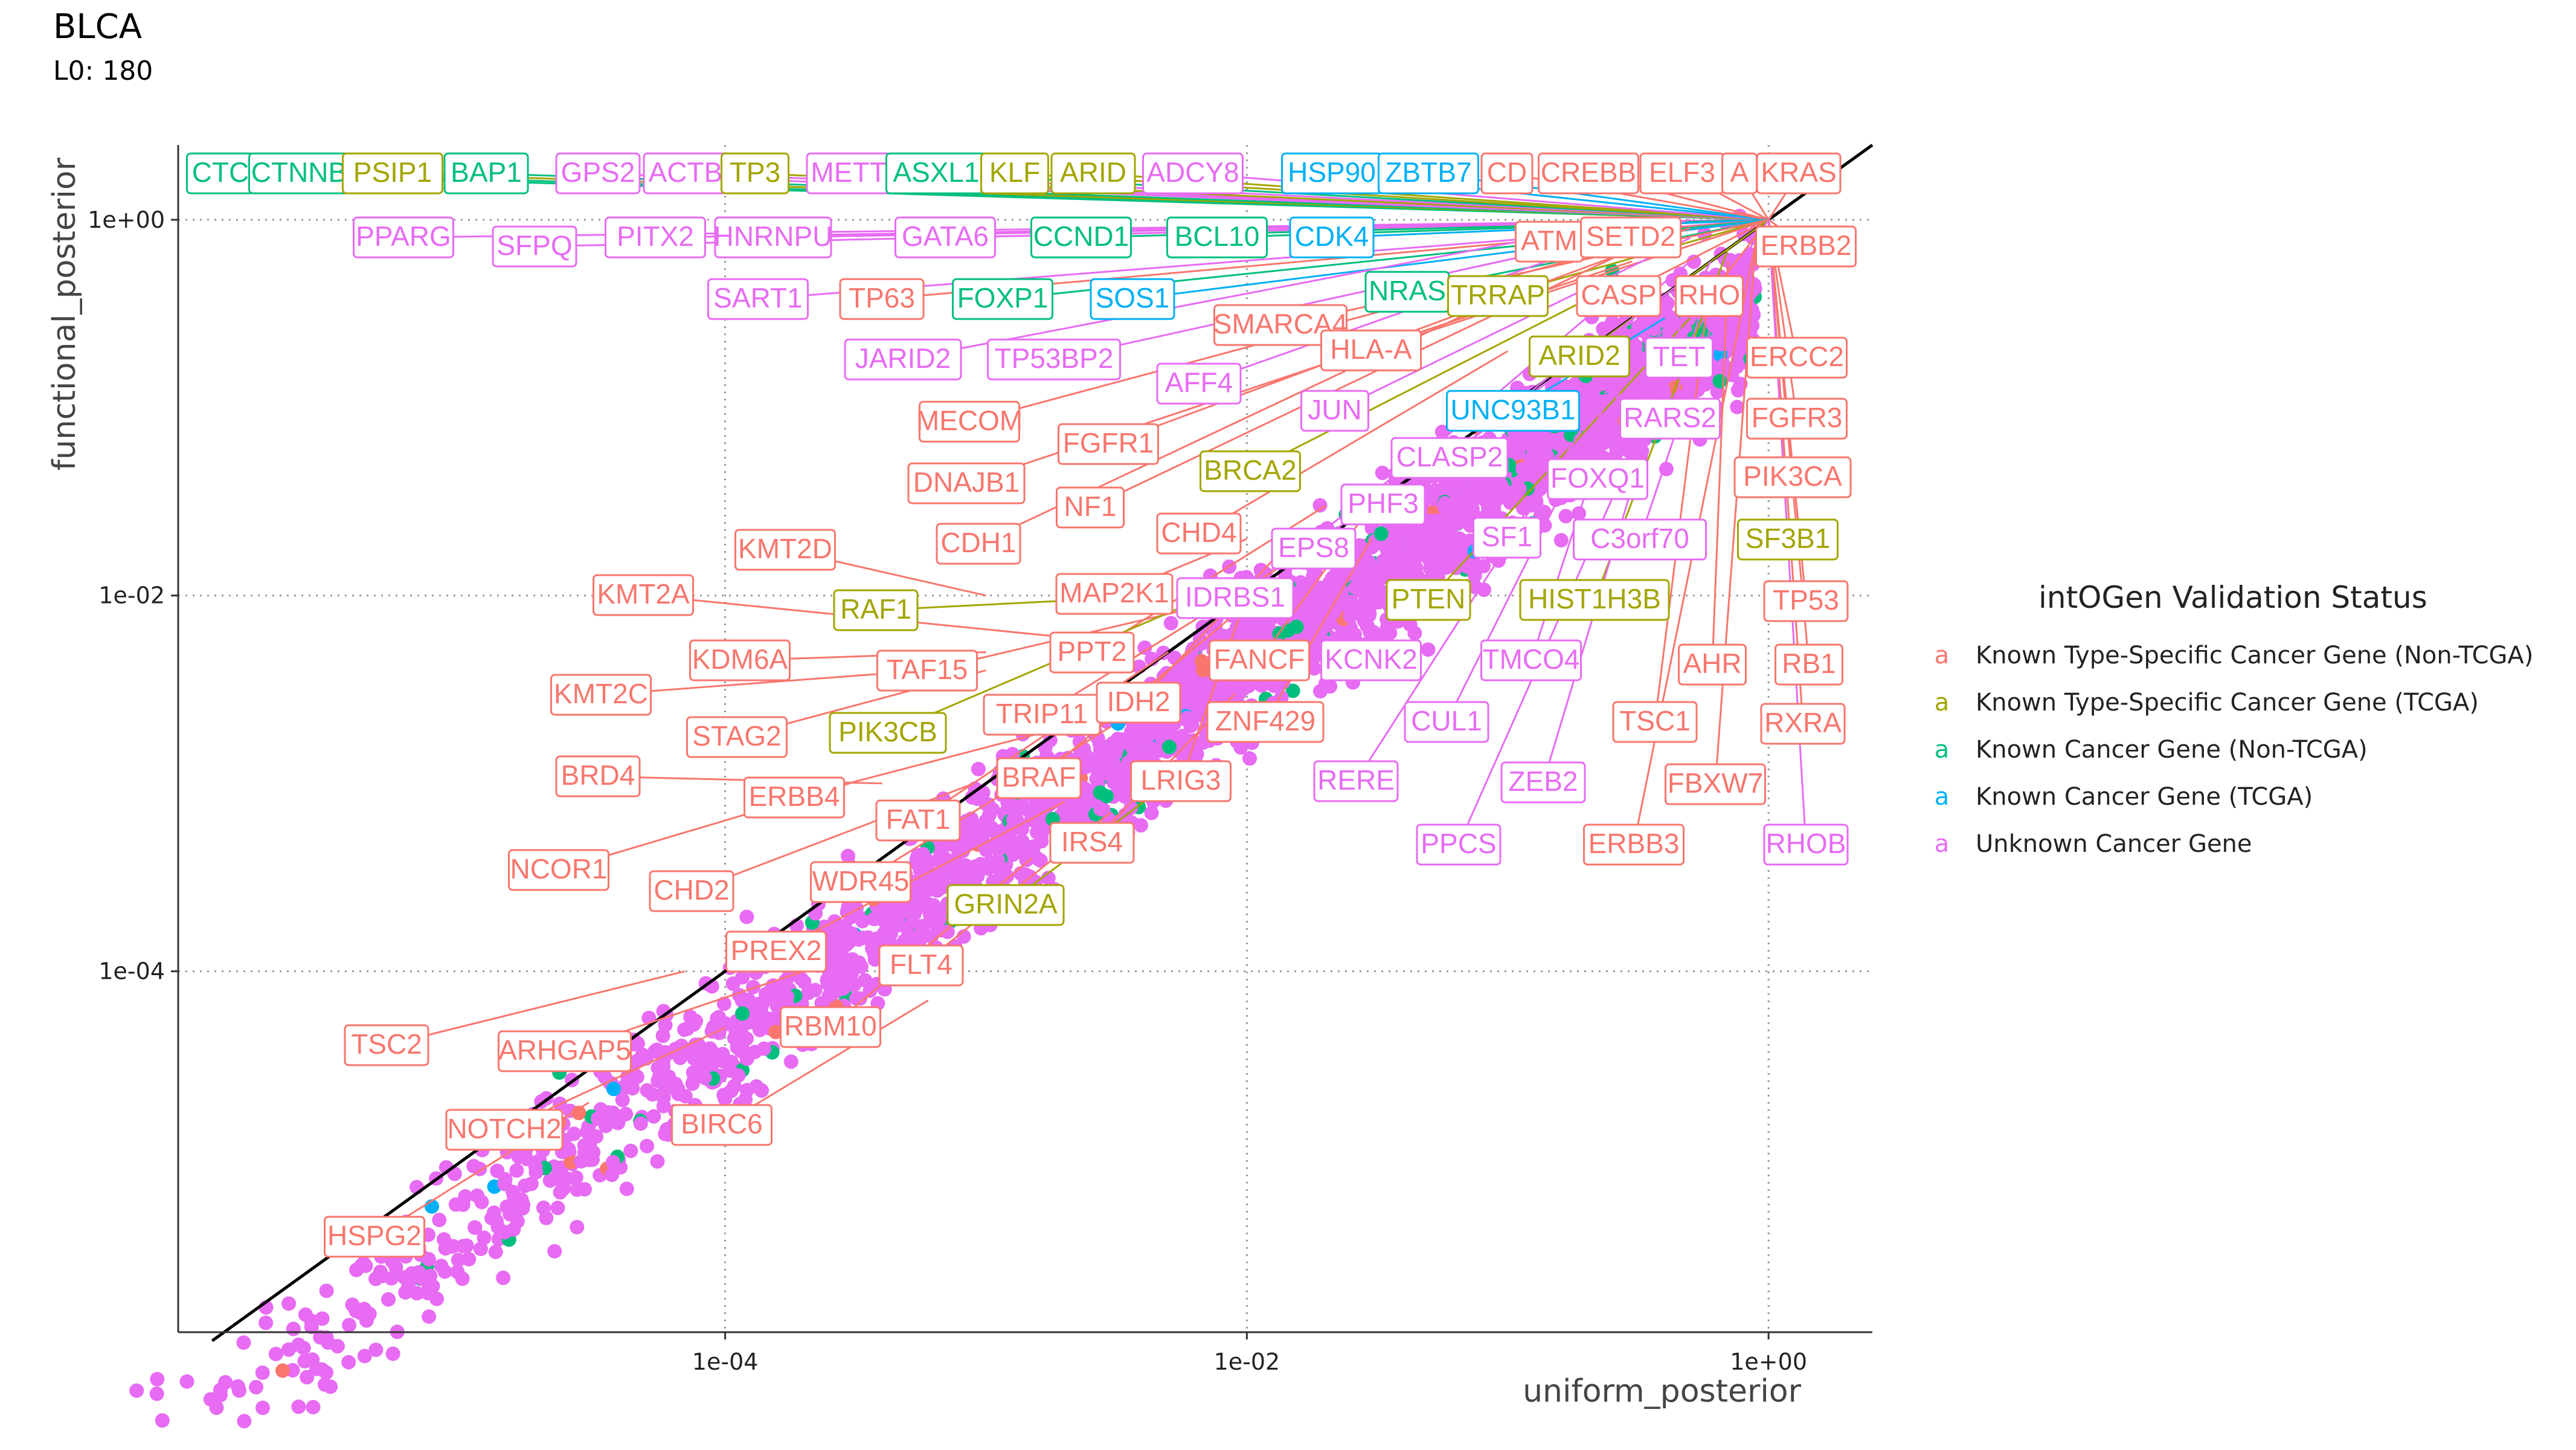 This screenshot has height=1450, width=2576. I want to click on gene-label: IDH2, so click(1139, 701).